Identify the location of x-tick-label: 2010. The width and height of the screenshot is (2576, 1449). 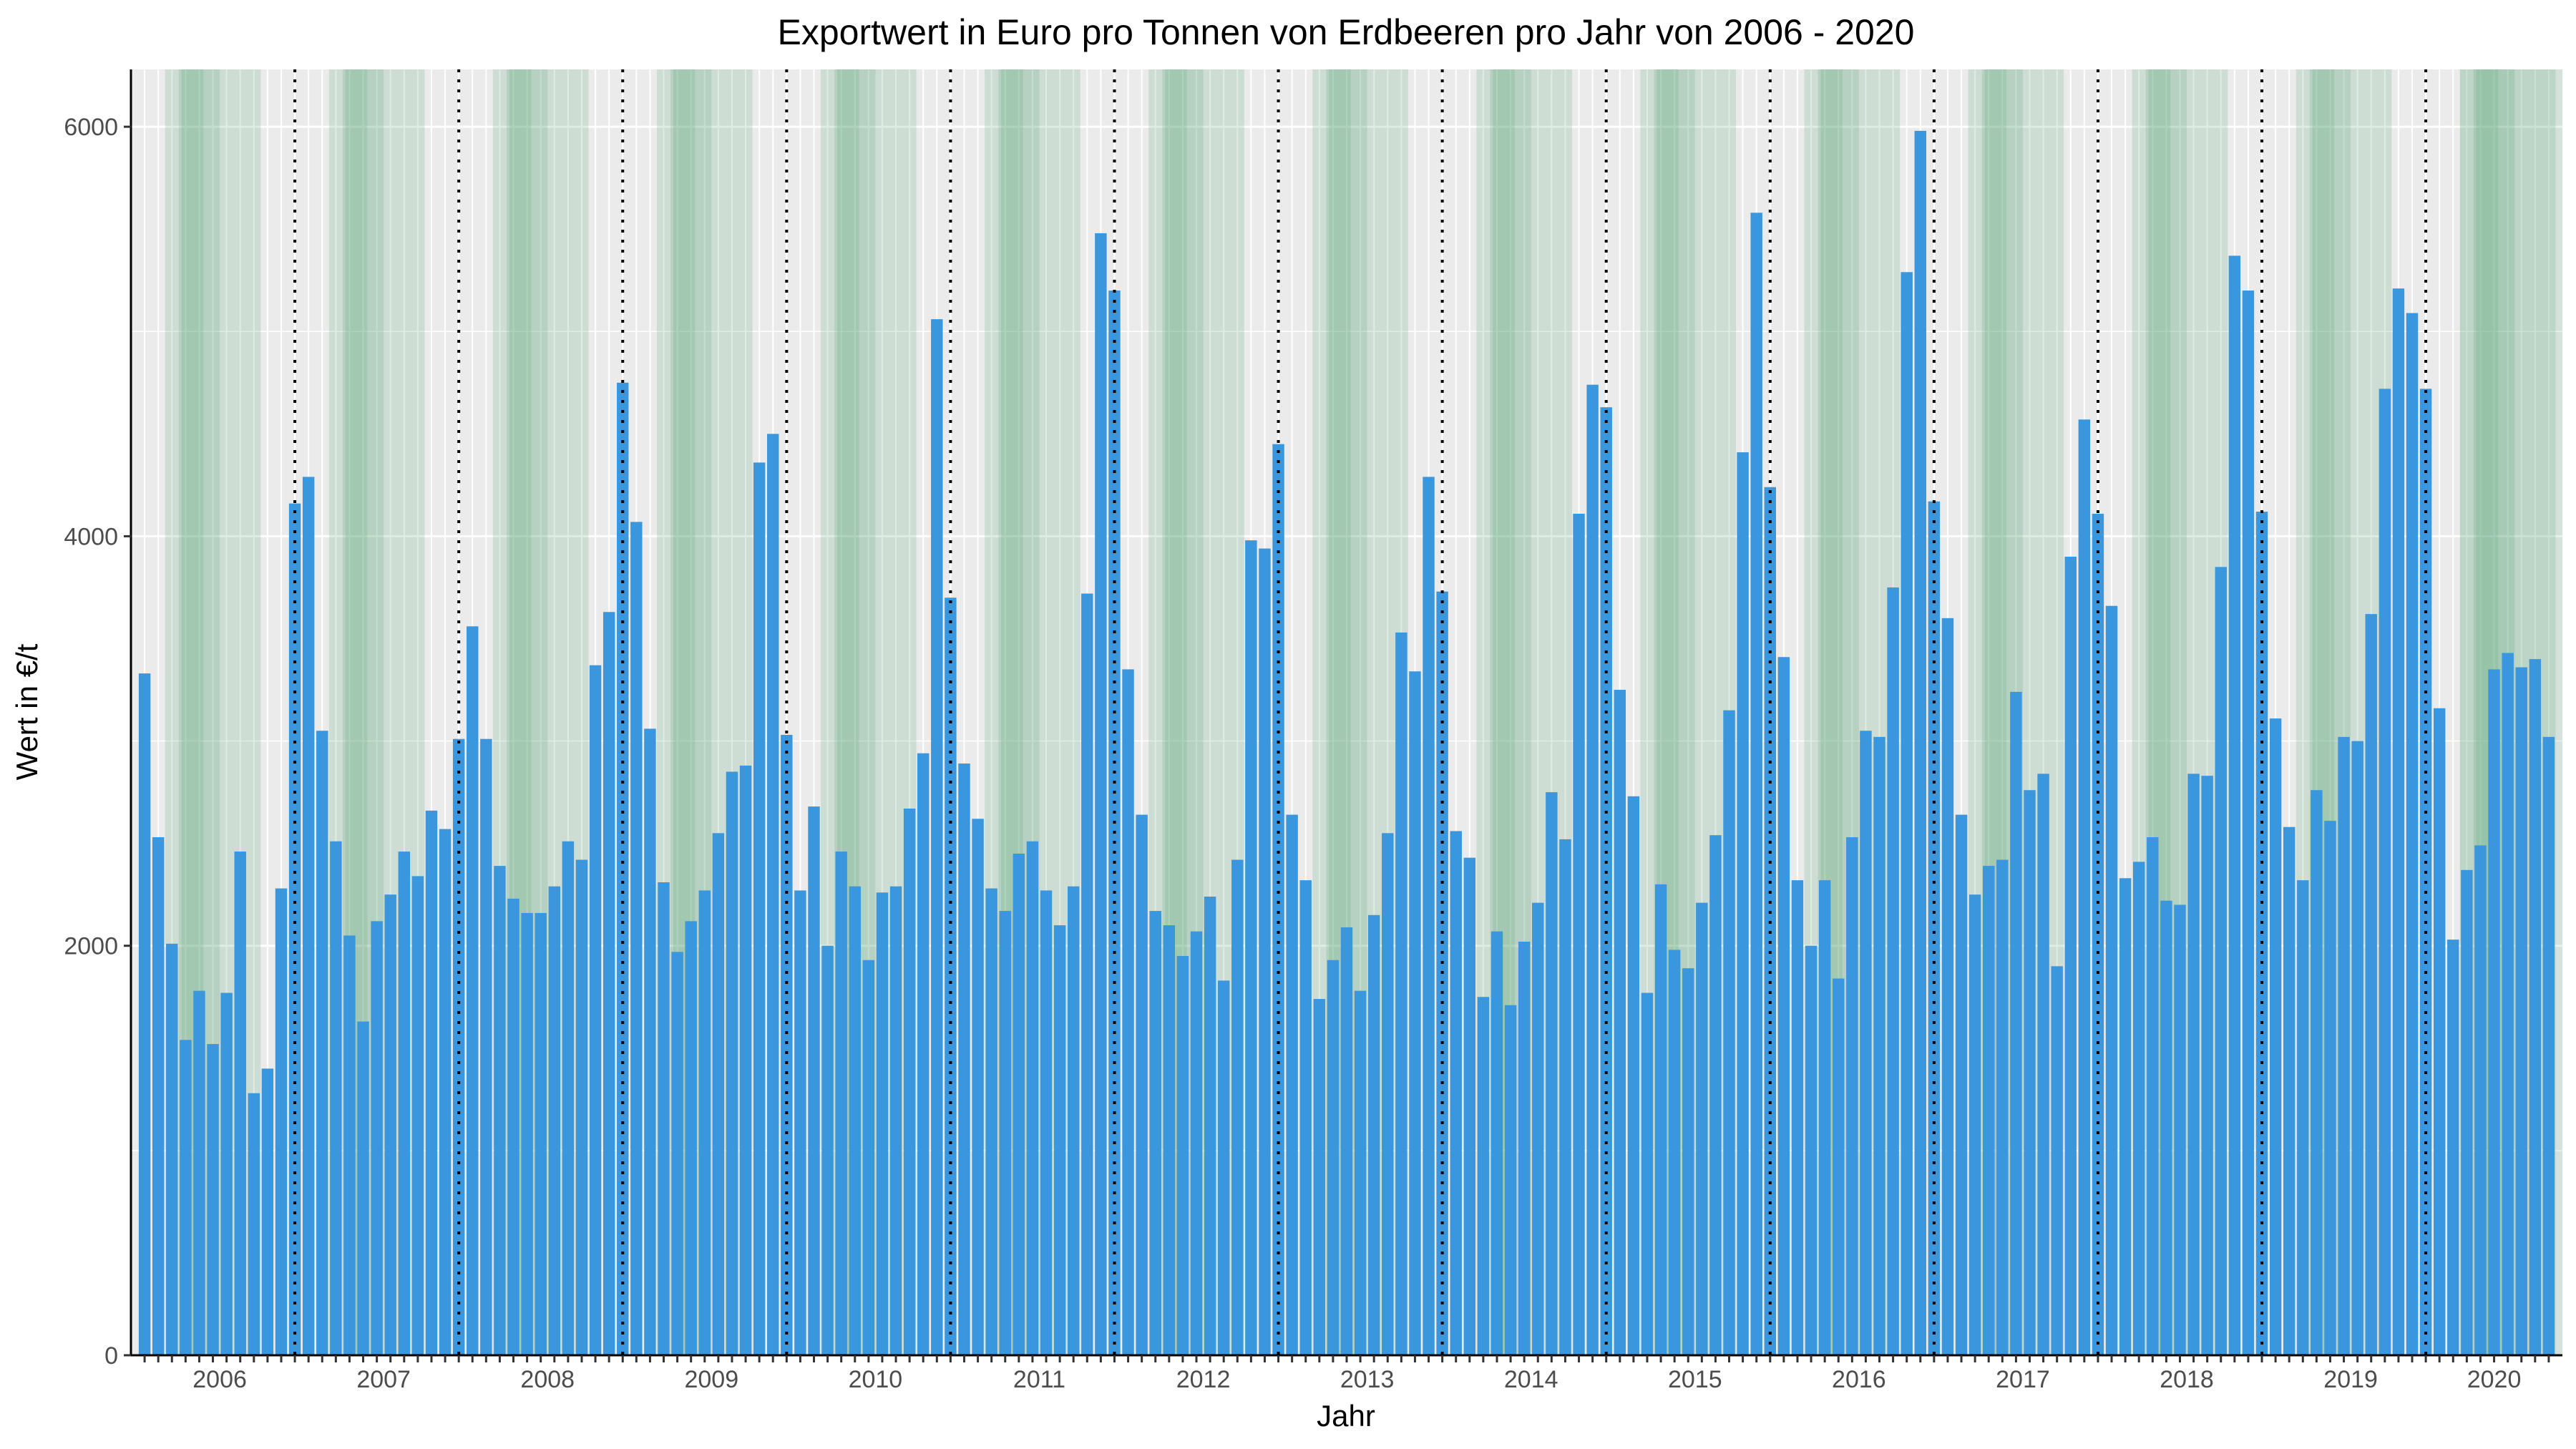
(876, 1379).